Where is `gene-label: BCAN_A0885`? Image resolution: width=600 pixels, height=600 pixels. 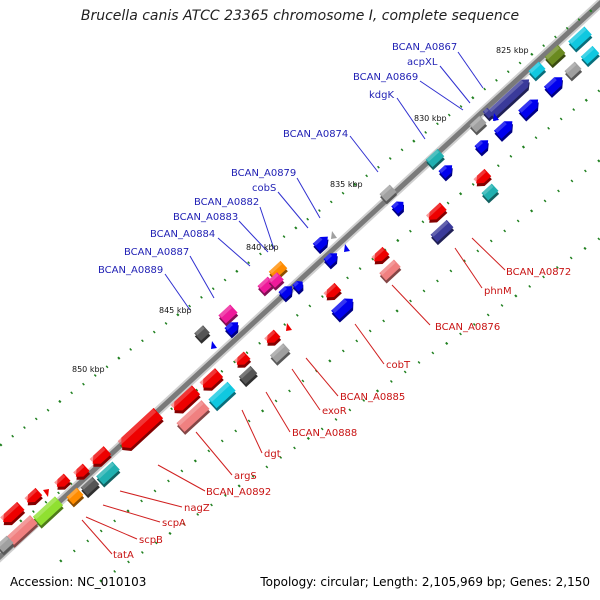
gene-label: BCAN_A0885 is located at coordinates (372, 397).